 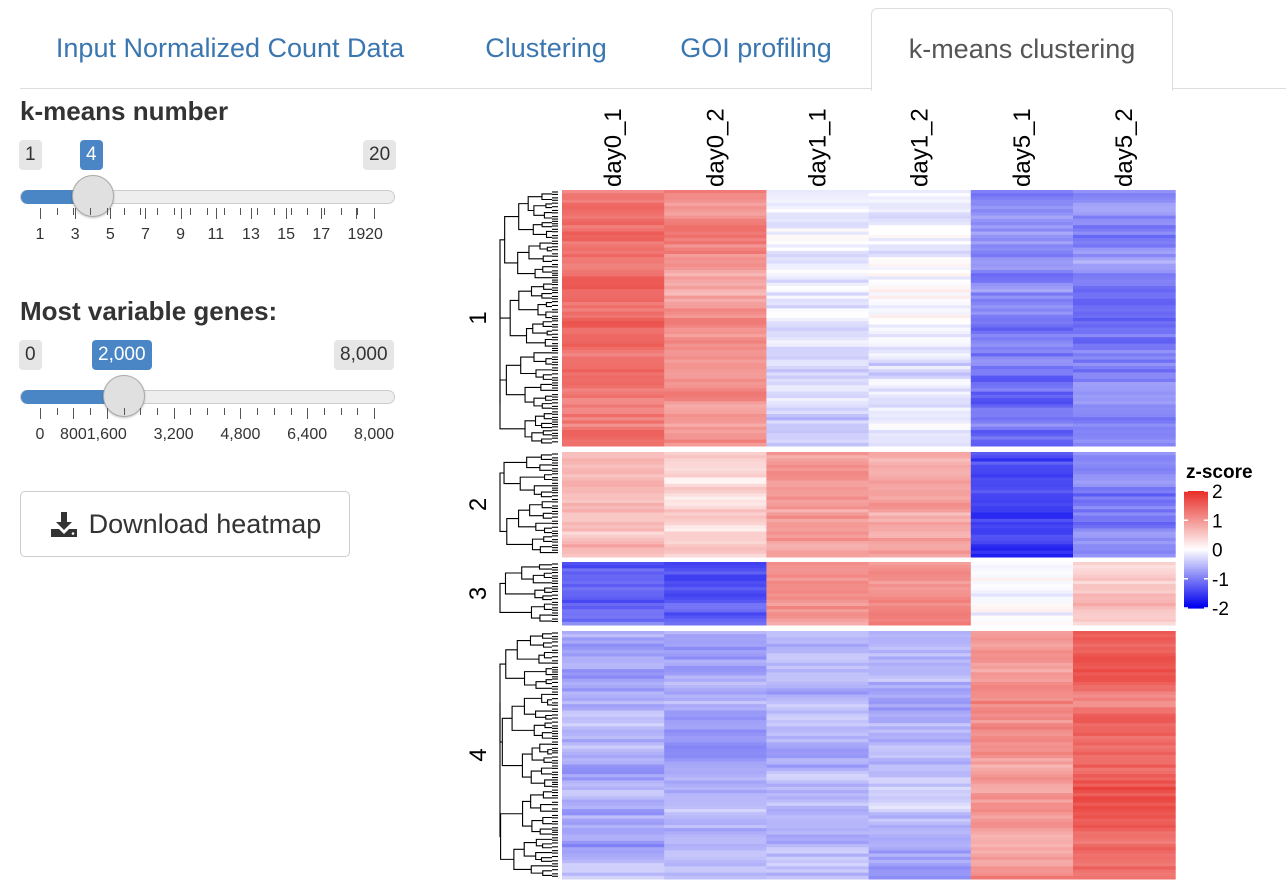 What do you see at coordinates (106, 434) in the screenshot?
I see `genes-tick-label: 1,600` at bounding box center [106, 434].